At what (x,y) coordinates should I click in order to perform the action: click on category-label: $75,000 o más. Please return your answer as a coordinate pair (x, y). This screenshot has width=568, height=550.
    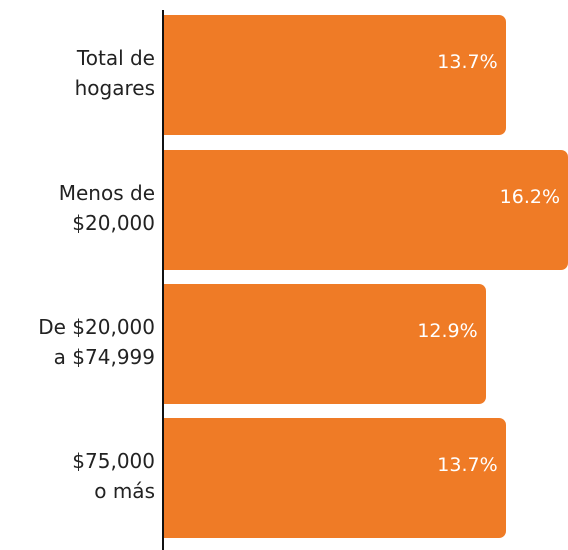
    Looking at the image, I should click on (113, 476).